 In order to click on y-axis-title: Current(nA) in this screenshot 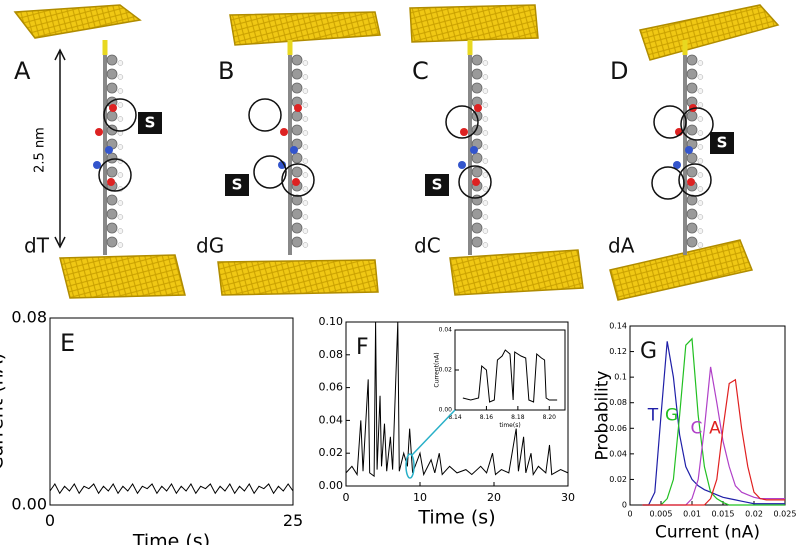, I will do `click(437, 369)`.